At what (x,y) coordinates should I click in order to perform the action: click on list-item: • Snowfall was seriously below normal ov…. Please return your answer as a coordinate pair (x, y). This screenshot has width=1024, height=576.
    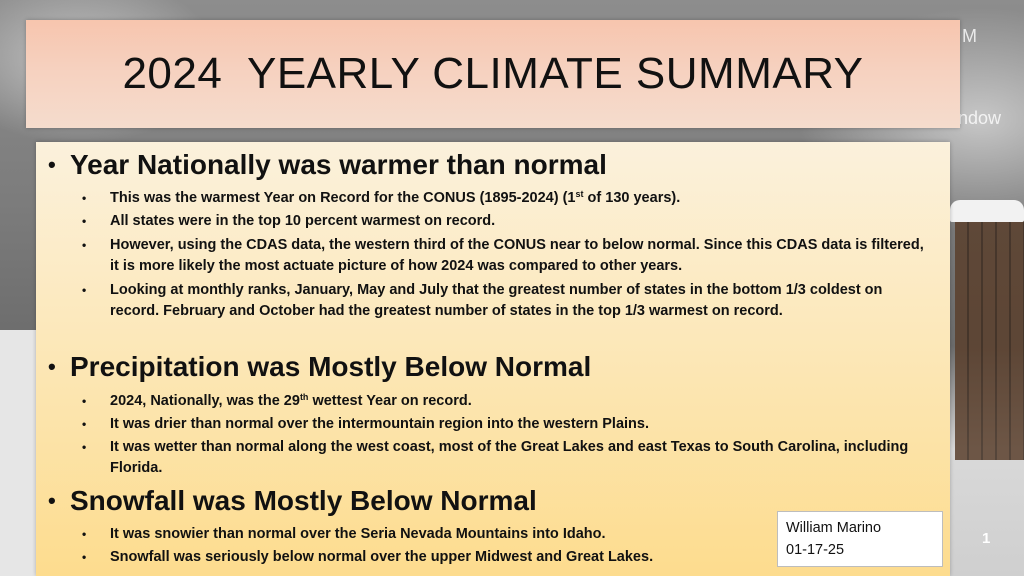
    Looking at the image, I should click on (442, 557).